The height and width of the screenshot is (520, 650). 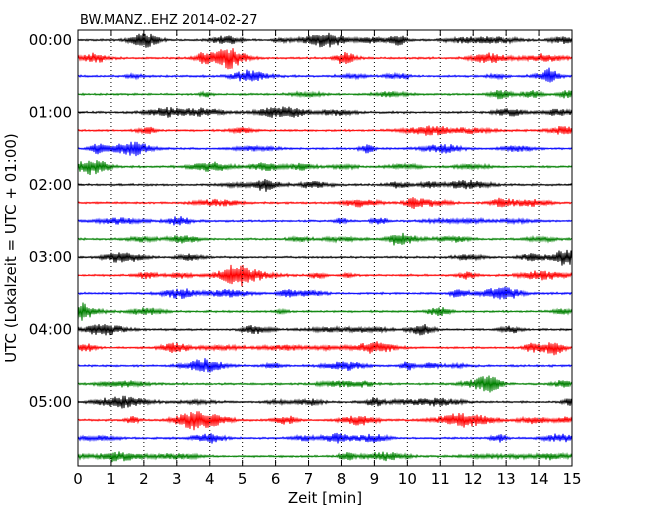 I want to click on y-tick-label: 01:00, so click(x=50, y=112).